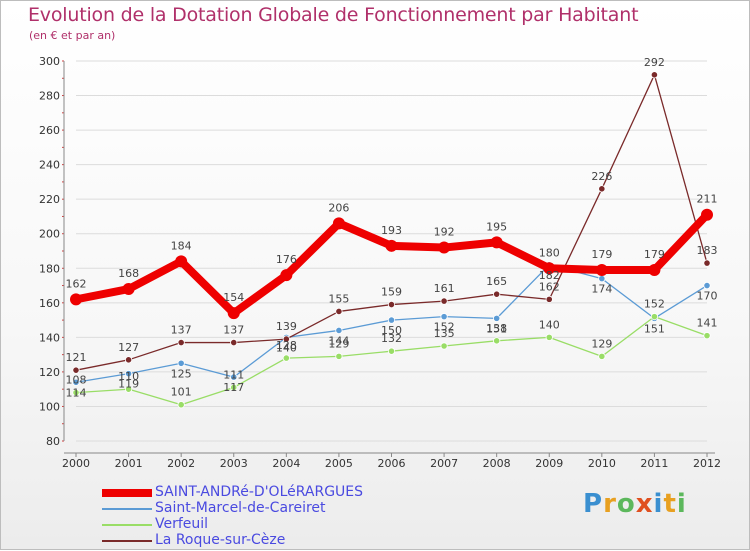  Describe the element at coordinates (654, 254) in the screenshot. I see `series-0-label-2011: 179` at that location.